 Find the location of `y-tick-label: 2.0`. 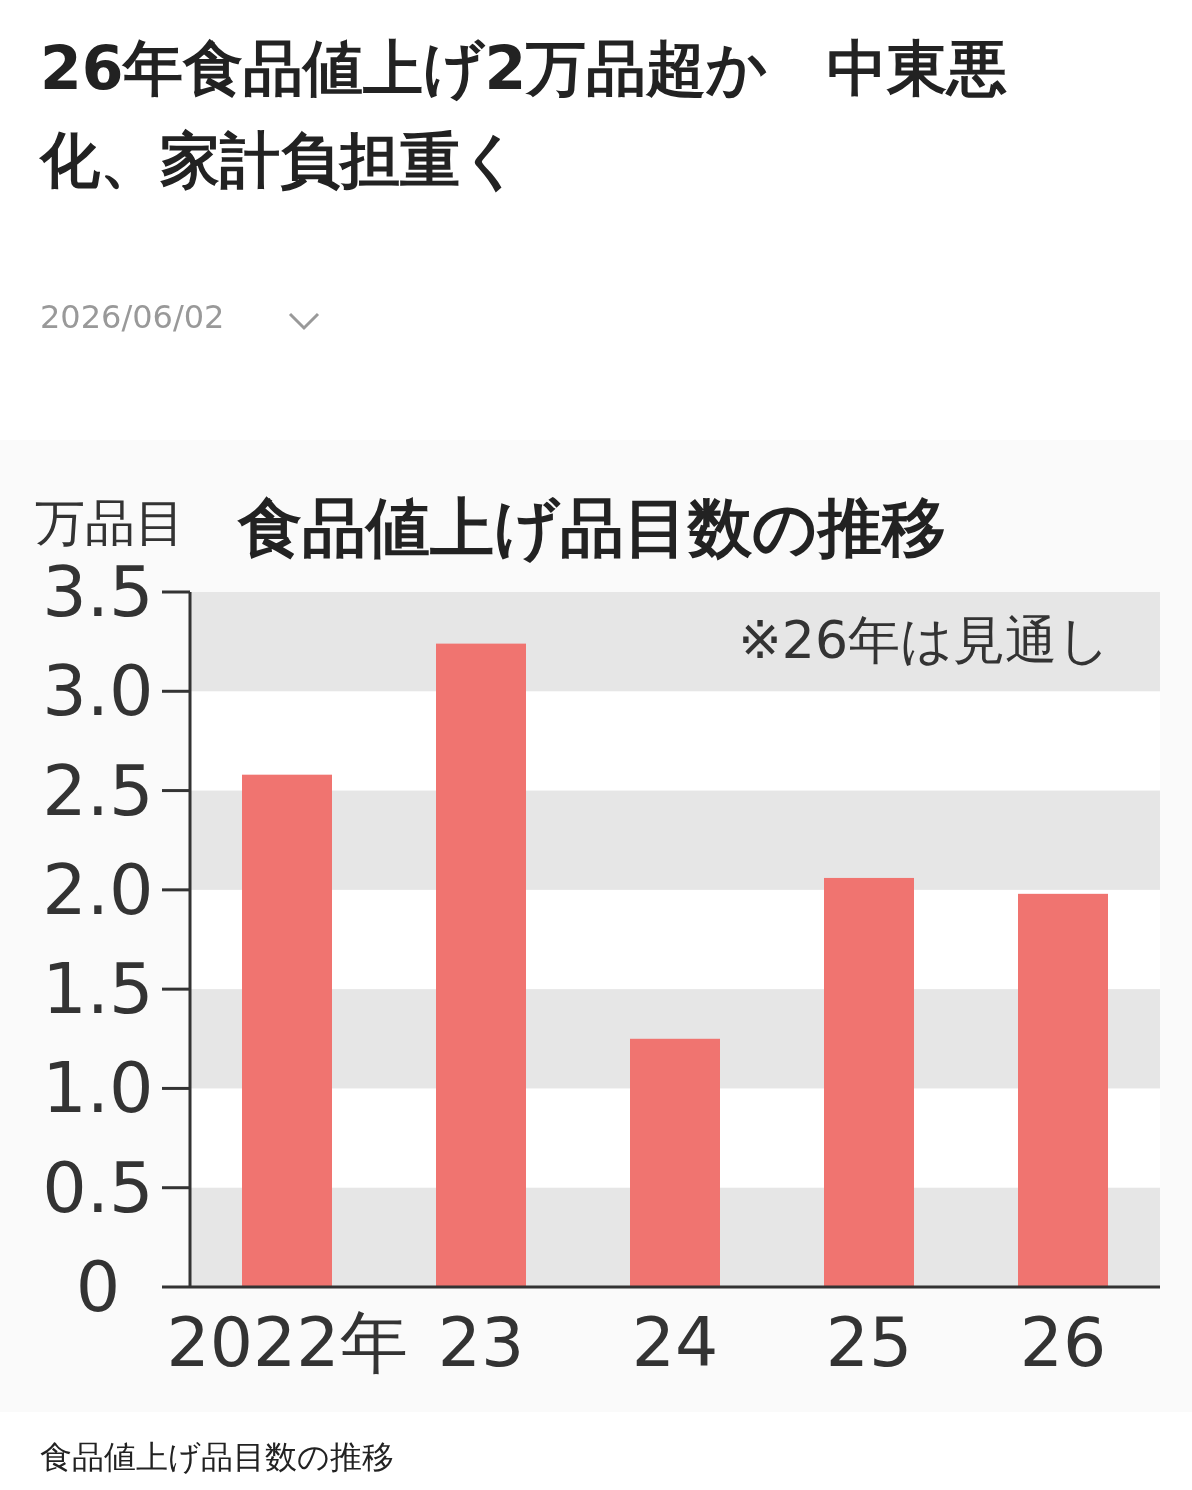

y-tick-label: 2.0 is located at coordinates (98, 889).